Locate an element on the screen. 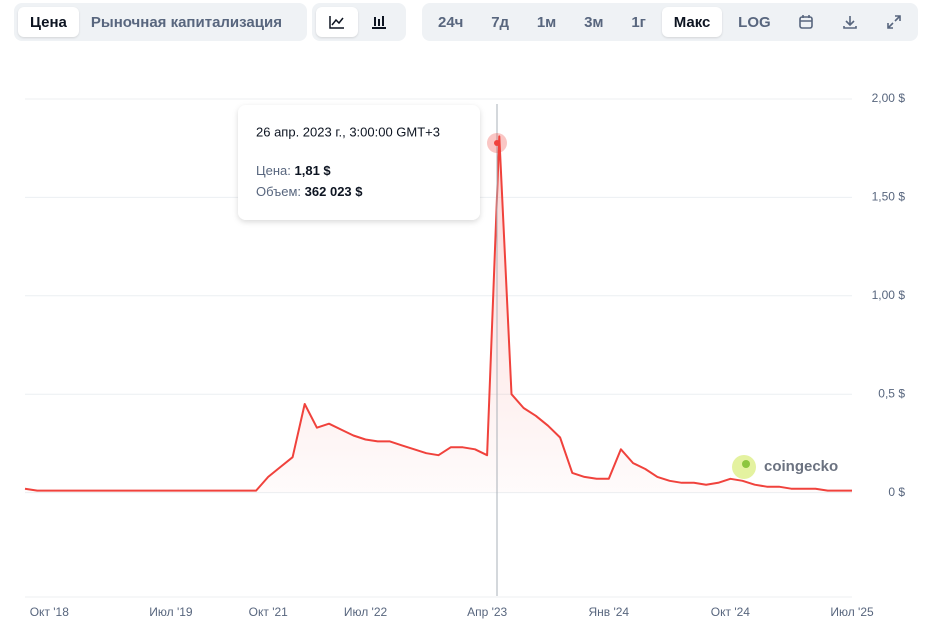 The height and width of the screenshot is (641, 940). x-tick-label: Окт '24 is located at coordinates (731, 612).